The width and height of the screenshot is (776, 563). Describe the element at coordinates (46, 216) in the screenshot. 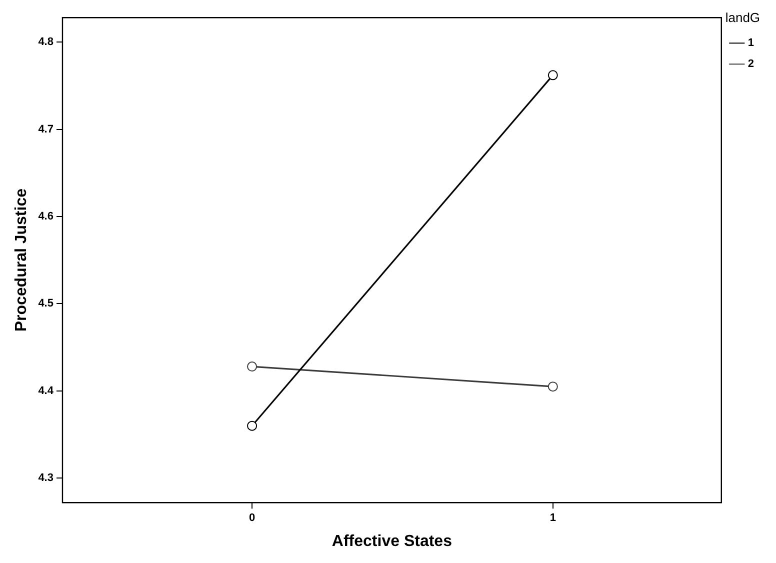

I see `y-tick-label: 4.6` at that location.